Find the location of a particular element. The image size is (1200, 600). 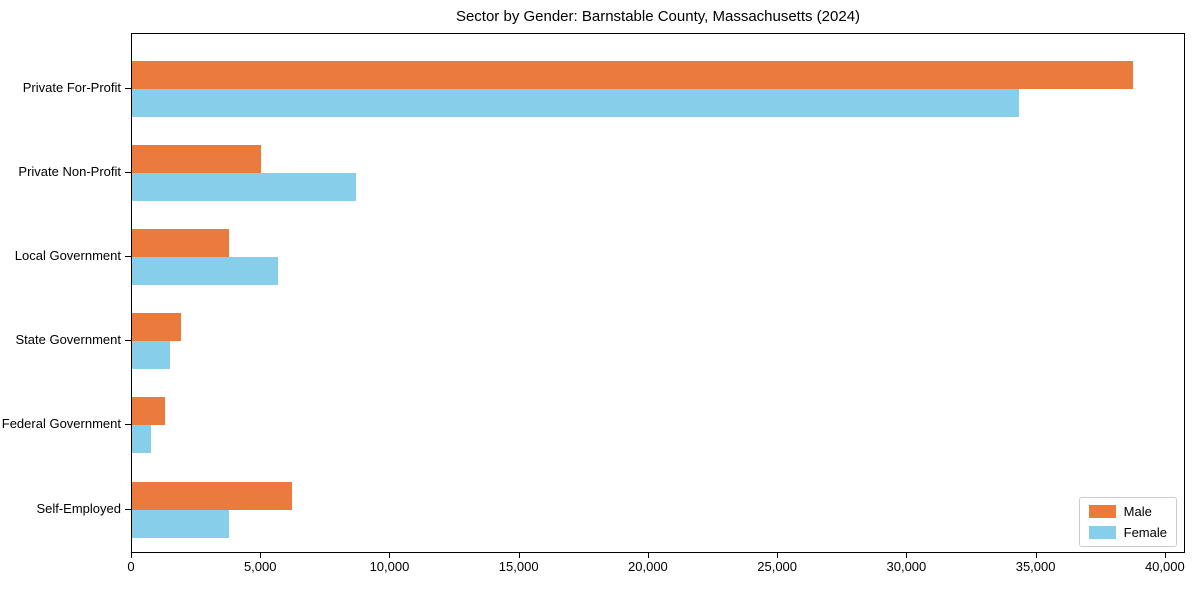

x-tick-label: 10,000 is located at coordinates (389, 566).